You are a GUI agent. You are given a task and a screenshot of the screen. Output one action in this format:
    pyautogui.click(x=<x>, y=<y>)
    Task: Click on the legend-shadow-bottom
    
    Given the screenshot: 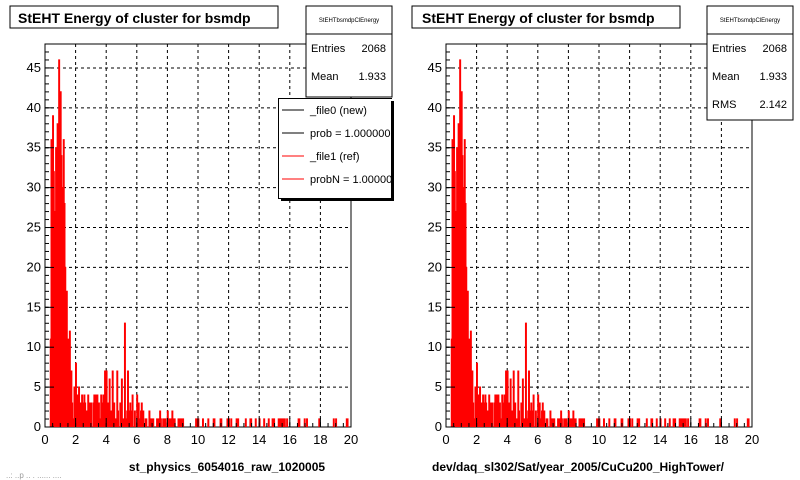 What is the action you would take?
    pyautogui.click(x=337, y=199)
    